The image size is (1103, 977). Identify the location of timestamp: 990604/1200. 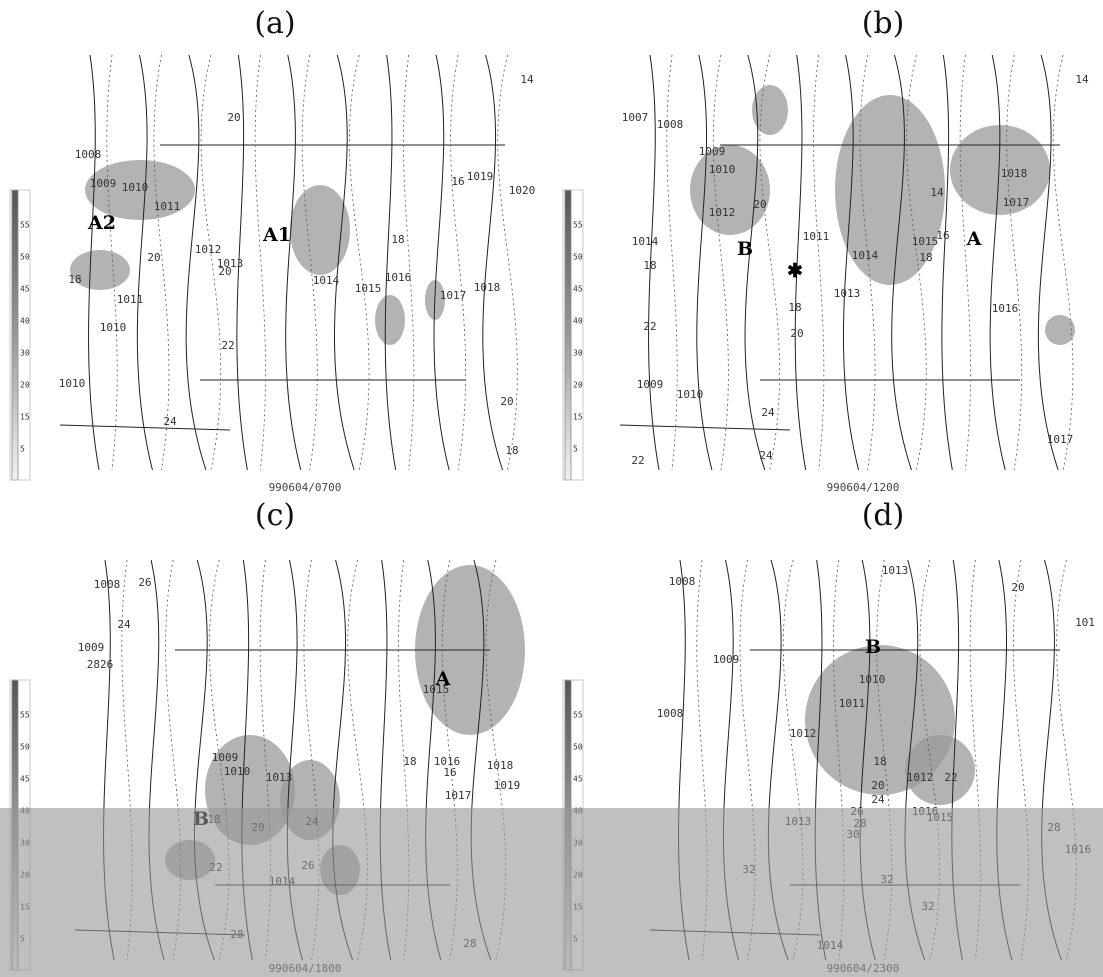
(863, 487).